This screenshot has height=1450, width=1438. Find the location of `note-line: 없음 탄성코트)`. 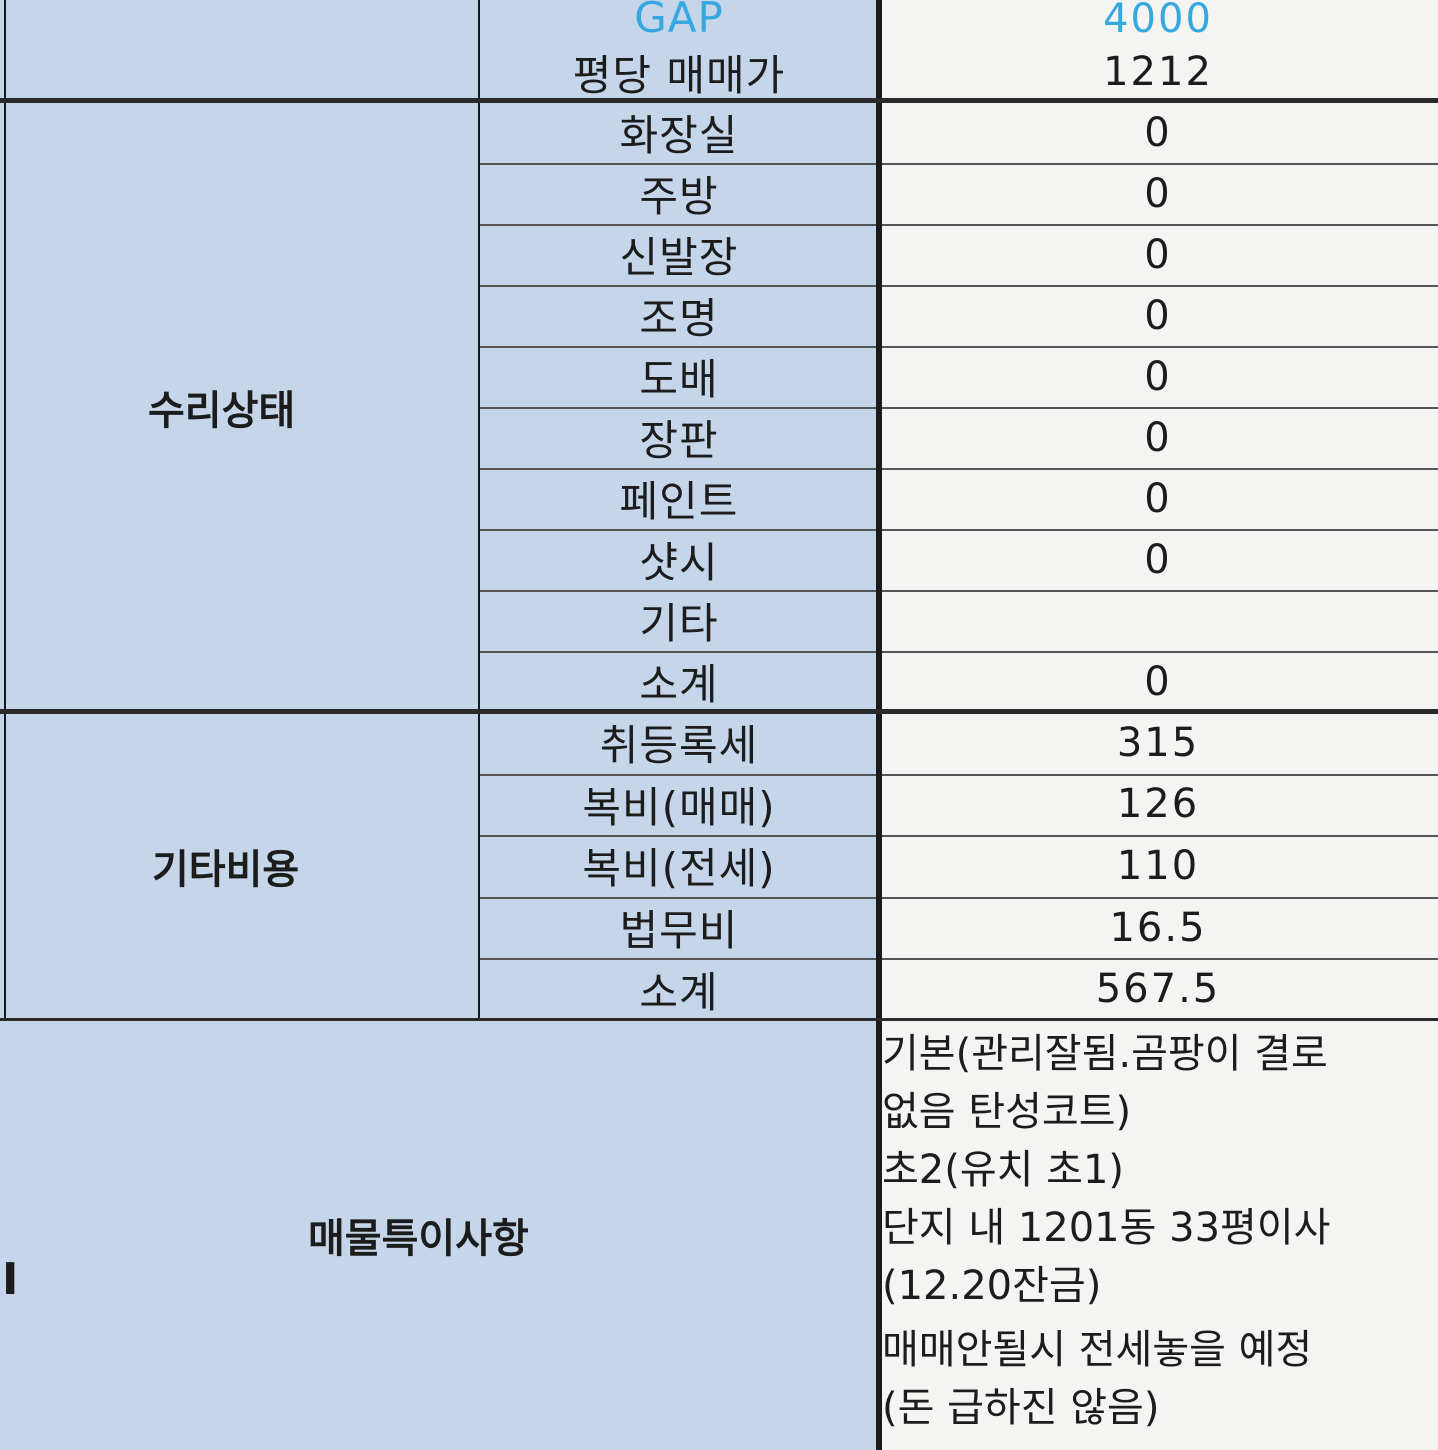

note-line: 없음 탄성코트) is located at coordinates (1007, 1112).